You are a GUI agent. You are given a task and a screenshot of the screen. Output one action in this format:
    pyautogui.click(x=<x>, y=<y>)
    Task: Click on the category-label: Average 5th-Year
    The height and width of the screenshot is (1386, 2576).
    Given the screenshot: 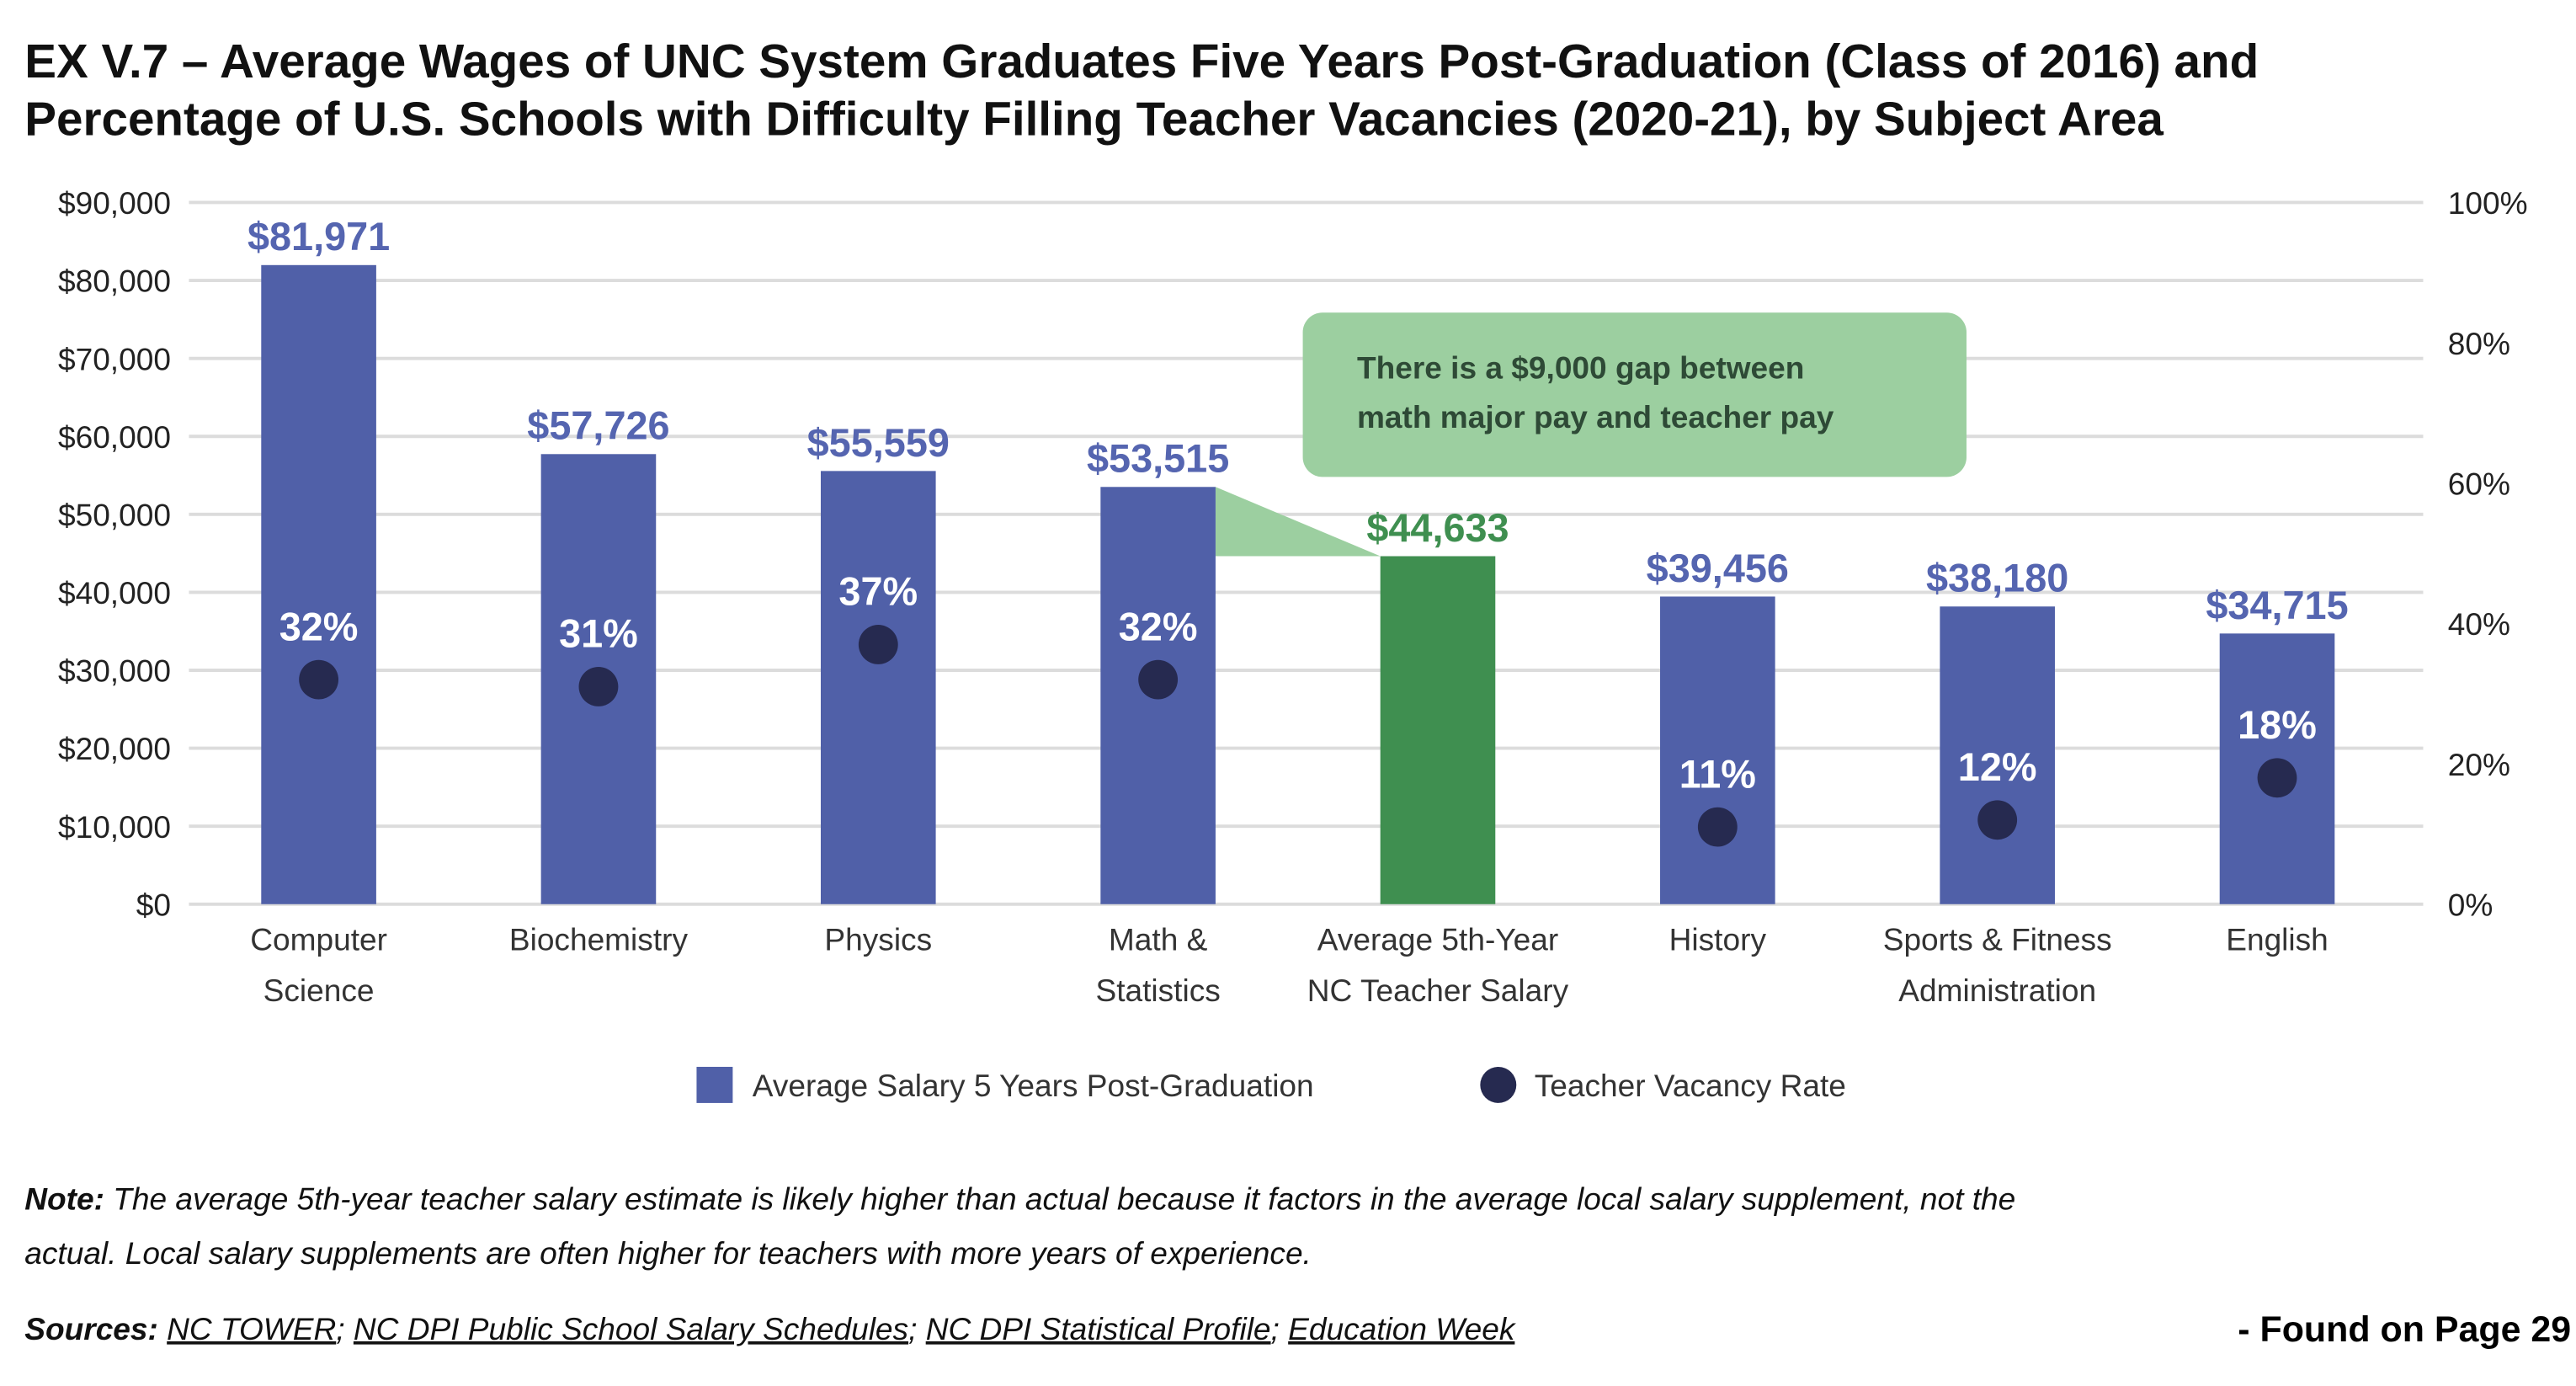 What is the action you would take?
    pyautogui.click(x=1437, y=939)
    